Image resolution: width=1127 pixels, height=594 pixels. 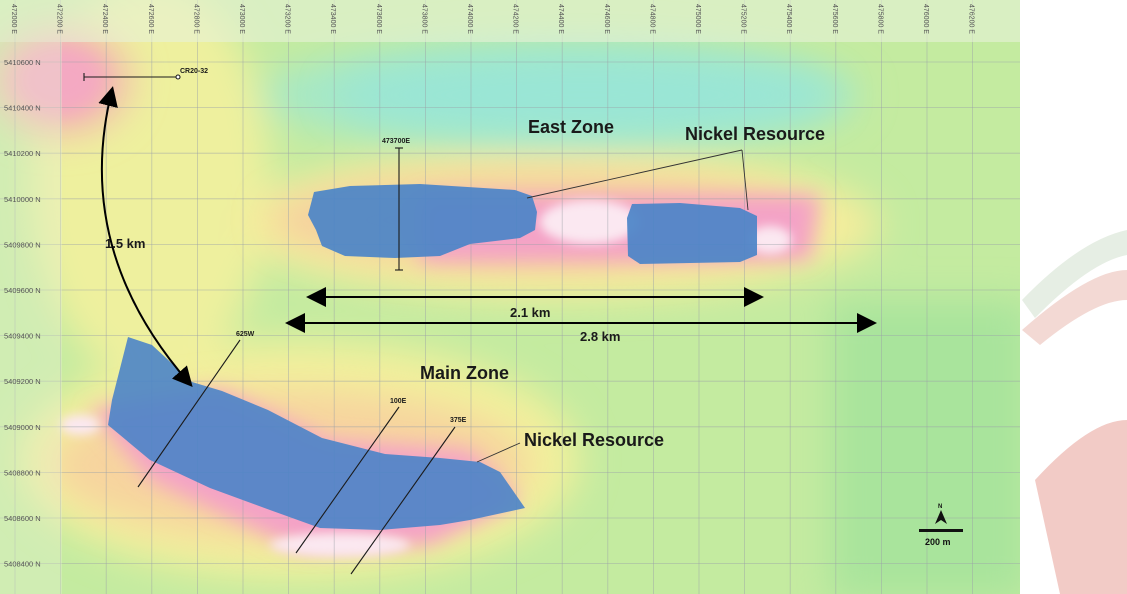 I want to click on easting-tick-label: 475000 E, so click(x=697, y=19).